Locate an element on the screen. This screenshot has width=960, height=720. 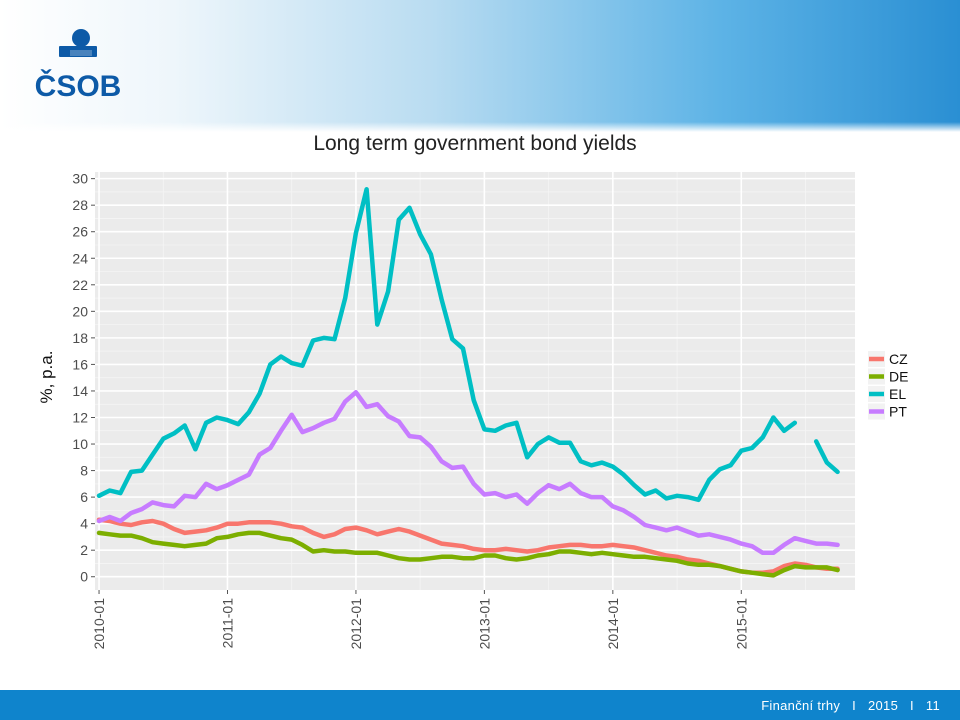
y-tick-label: 26 is located at coordinates (80, 232).